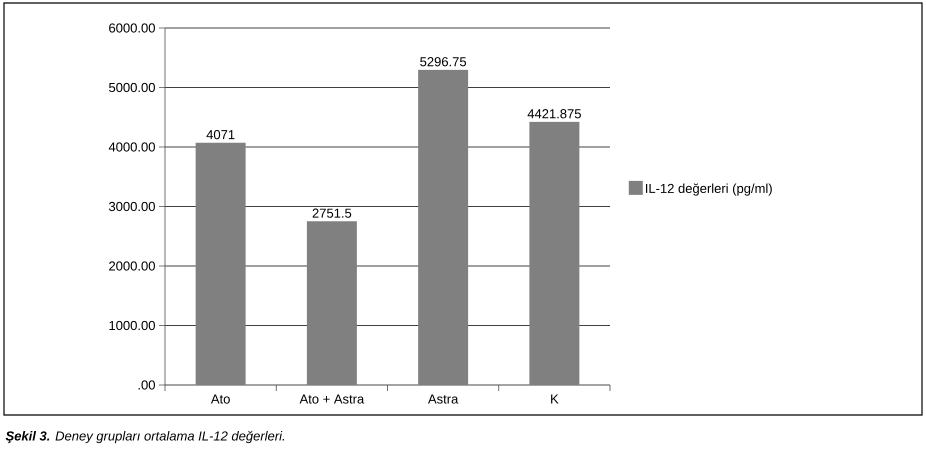  I want to click on x-tick-label: Astra, so click(443, 399).